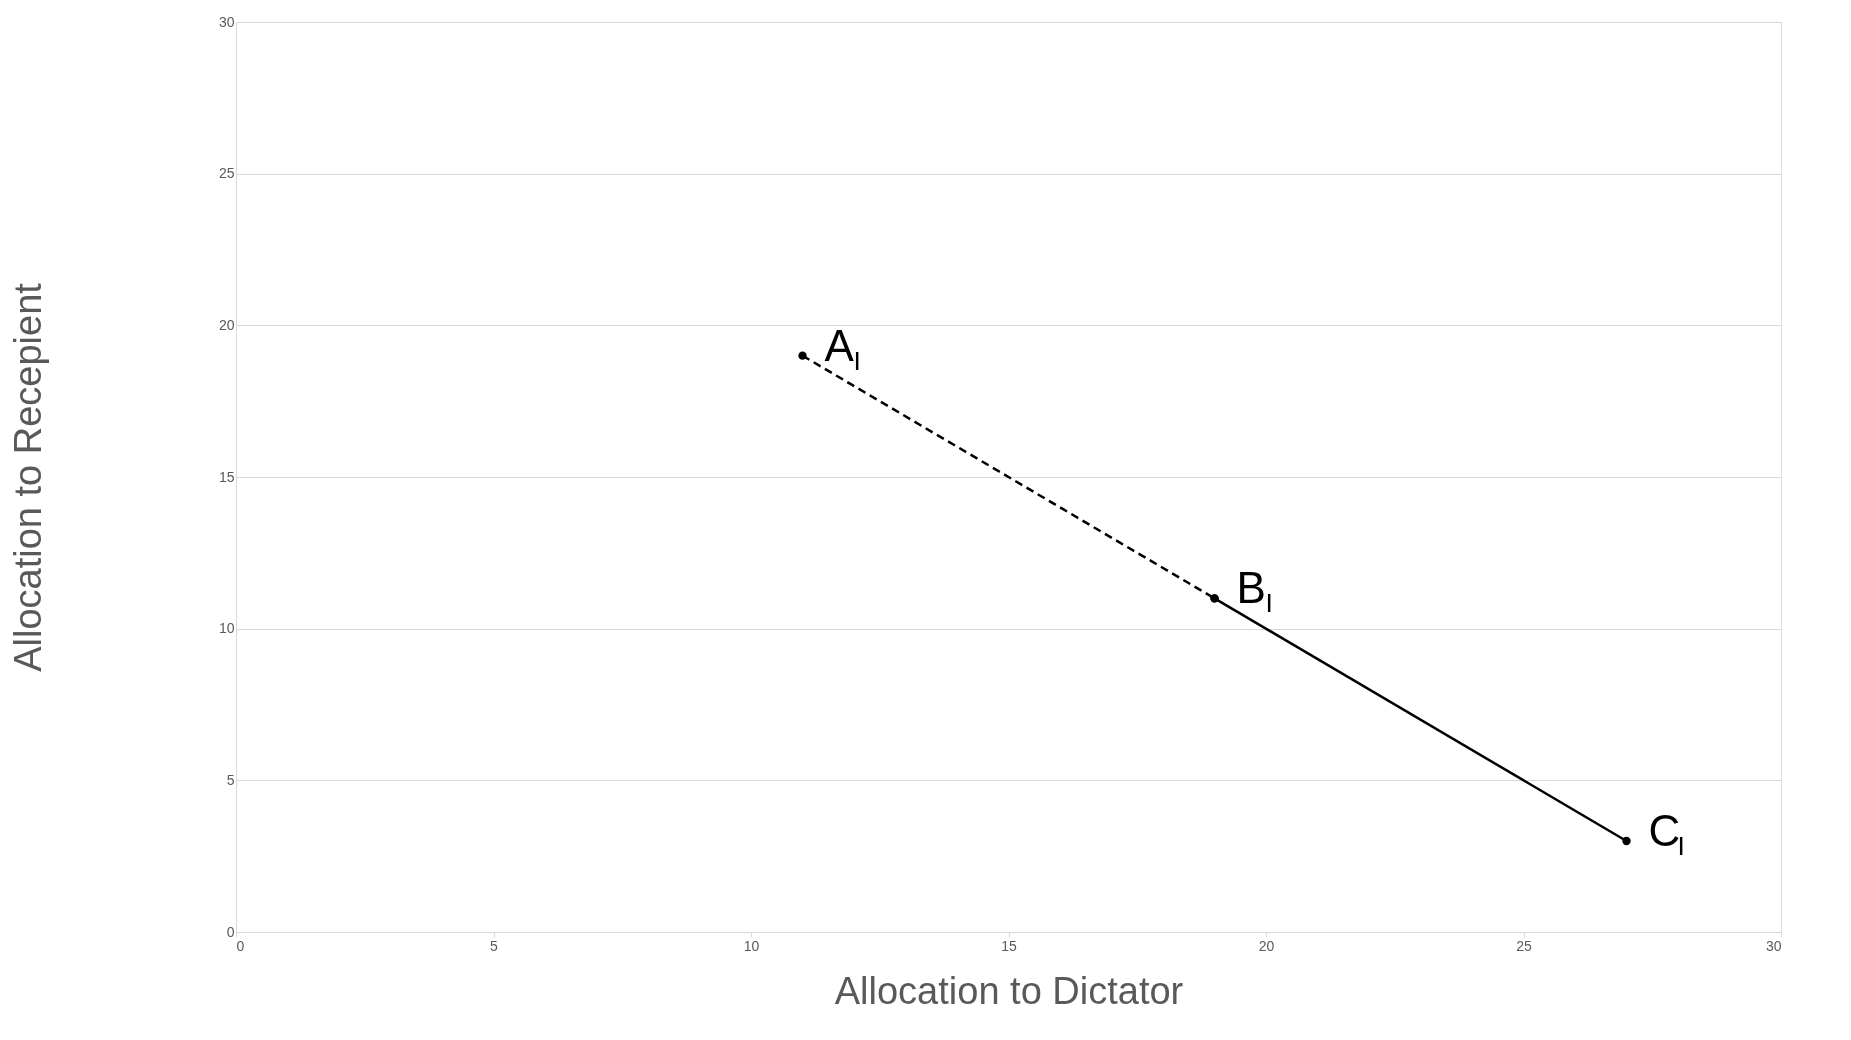 This screenshot has width=1851, height=1040. I want to click on x-tick-label: 25, so click(1524, 945).